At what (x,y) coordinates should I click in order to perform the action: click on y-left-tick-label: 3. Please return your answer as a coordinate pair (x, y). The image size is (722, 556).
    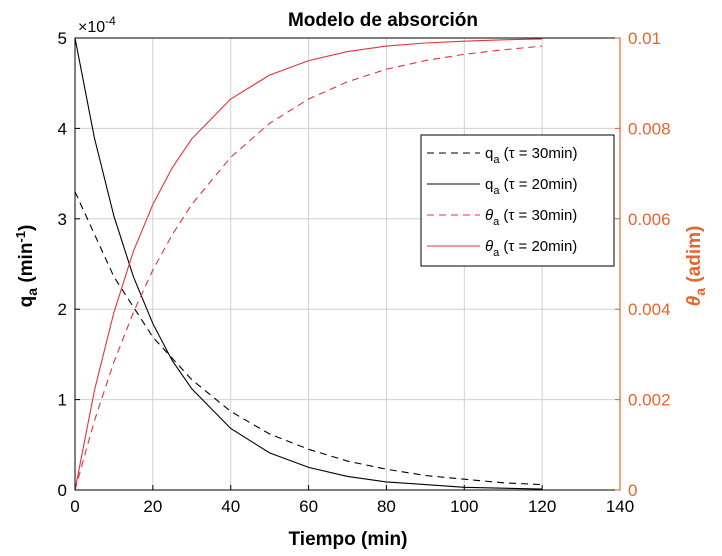
    Looking at the image, I should click on (62, 219).